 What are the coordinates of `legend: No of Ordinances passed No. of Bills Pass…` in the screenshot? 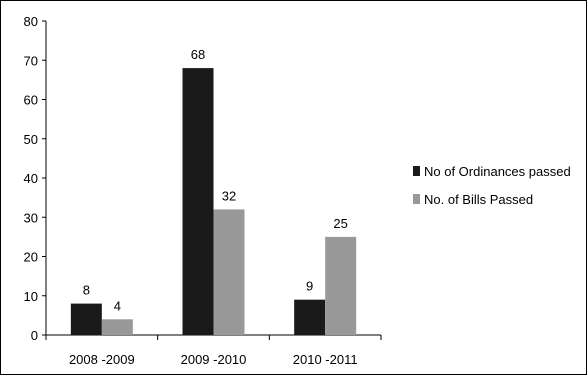 It's located at (492, 185).